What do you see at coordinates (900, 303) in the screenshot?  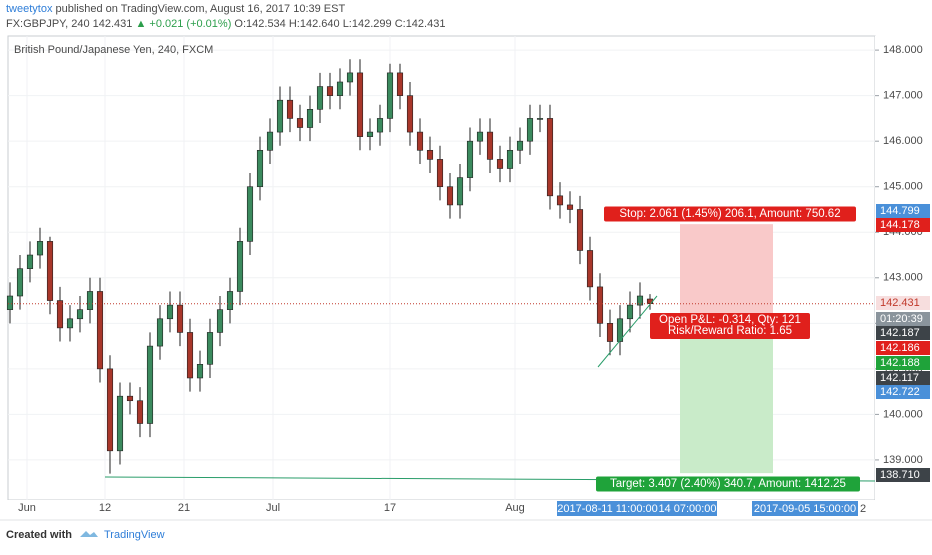 I see `price-tag: 142.431` at bounding box center [900, 303].